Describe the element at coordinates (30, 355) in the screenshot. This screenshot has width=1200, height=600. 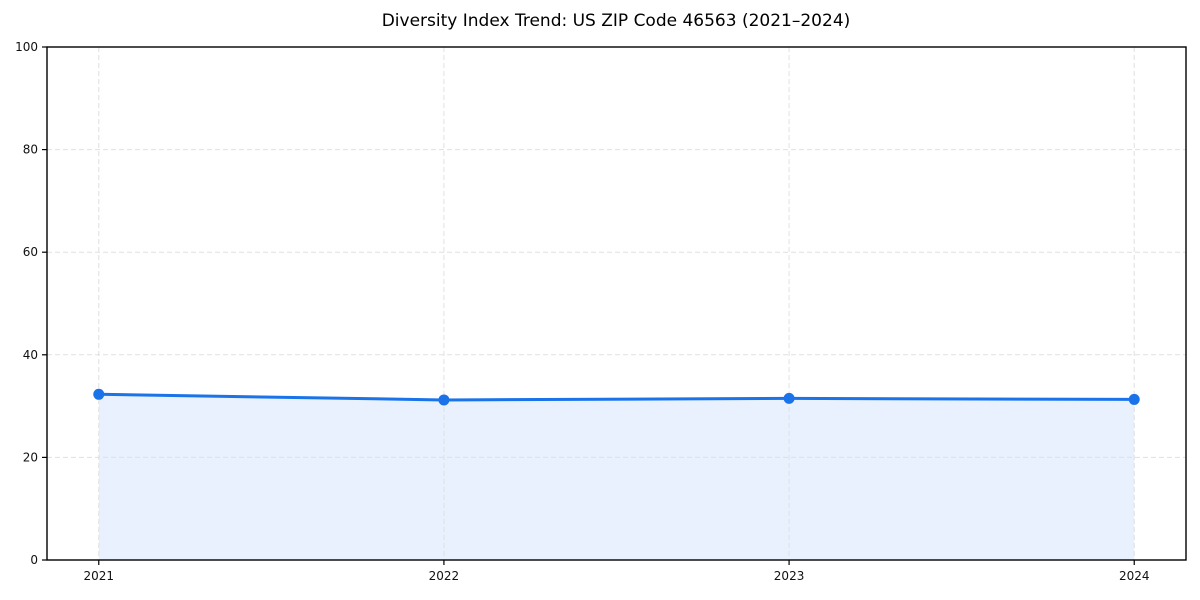
I see `y-axis-tick-label: 40` at that location.